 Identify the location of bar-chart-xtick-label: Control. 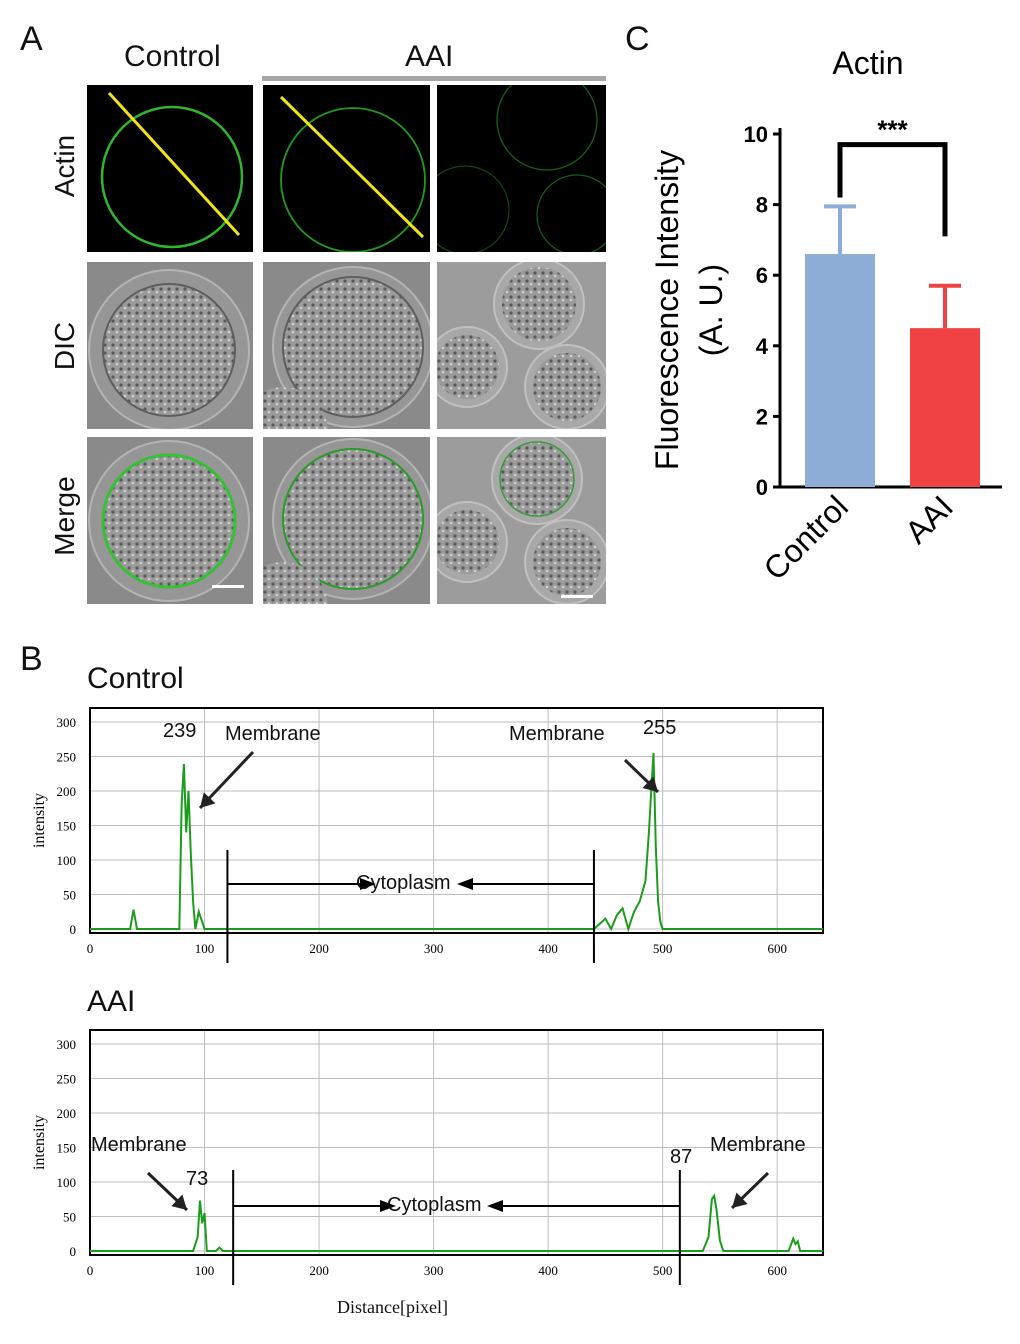
(806, 537).